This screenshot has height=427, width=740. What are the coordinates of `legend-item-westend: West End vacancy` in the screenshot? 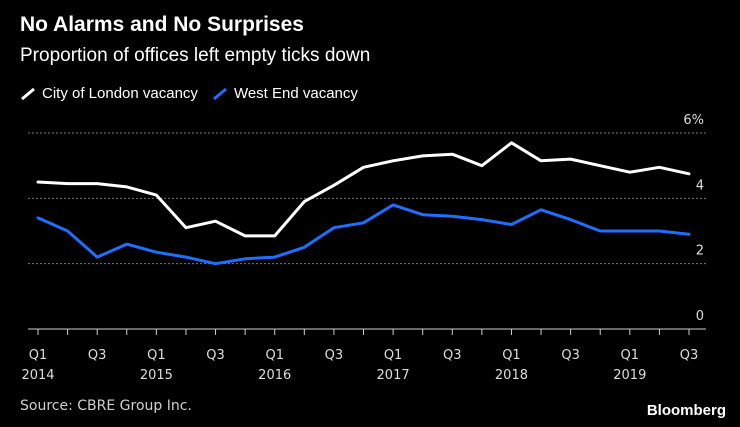 It's located at (285, 93).